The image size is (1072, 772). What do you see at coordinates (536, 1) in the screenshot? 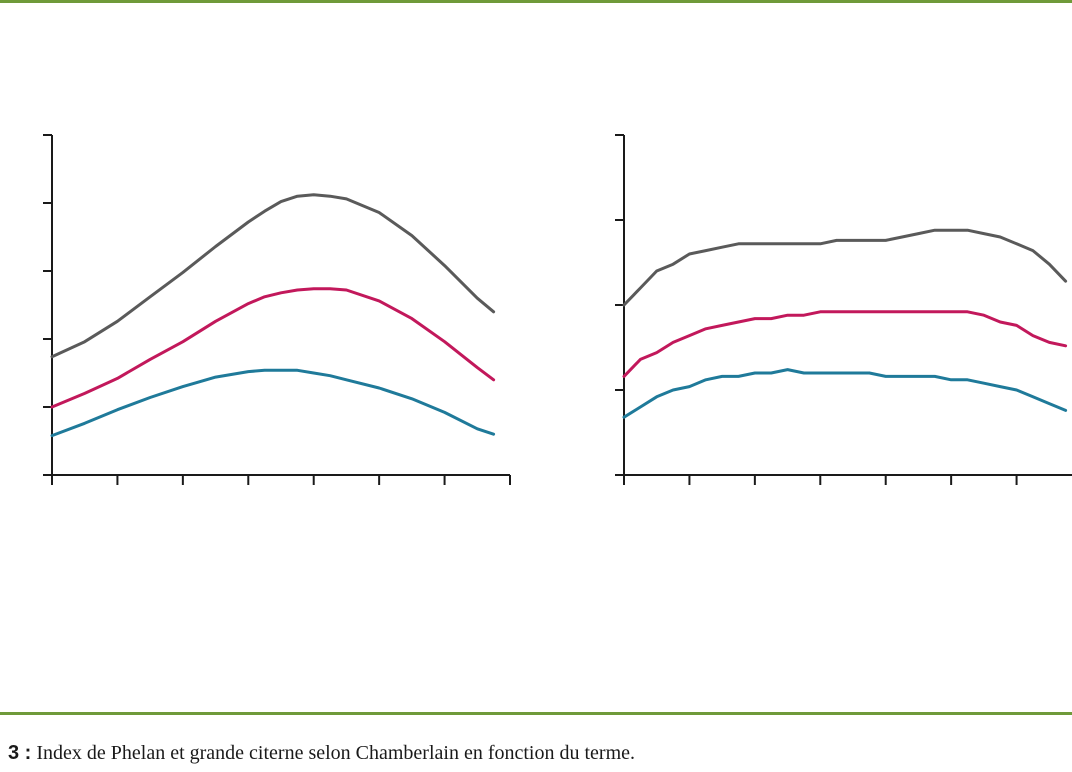
I see `top-rule` at bounding box center [536, 1].